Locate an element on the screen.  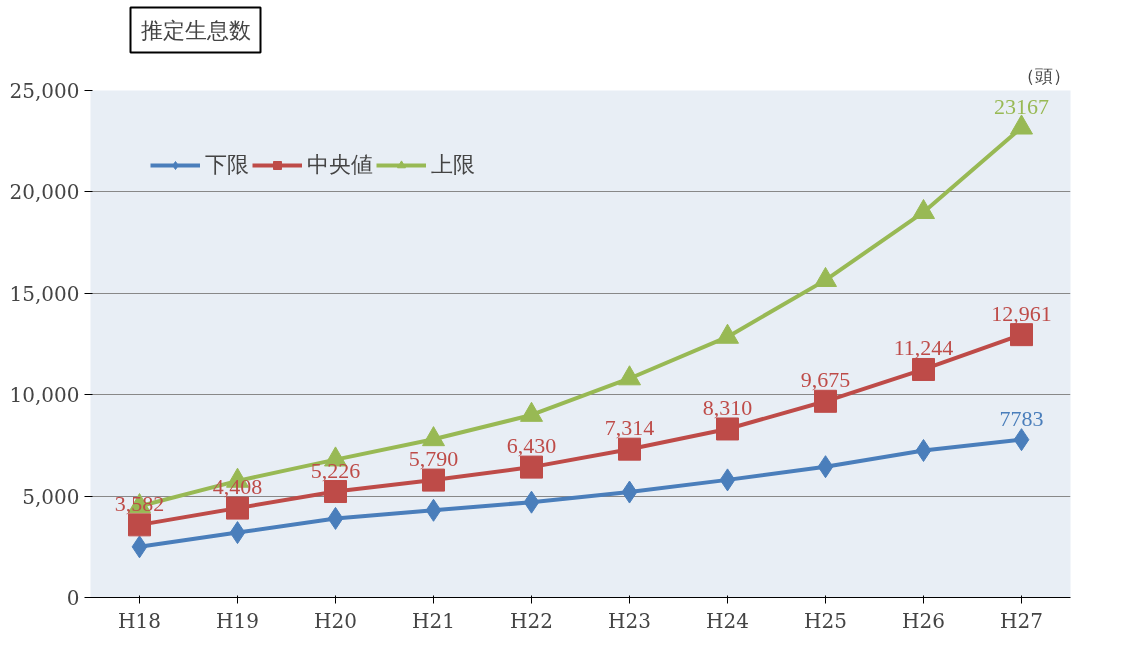
x-tick-label: H24 is located at coordinates (727, 620).